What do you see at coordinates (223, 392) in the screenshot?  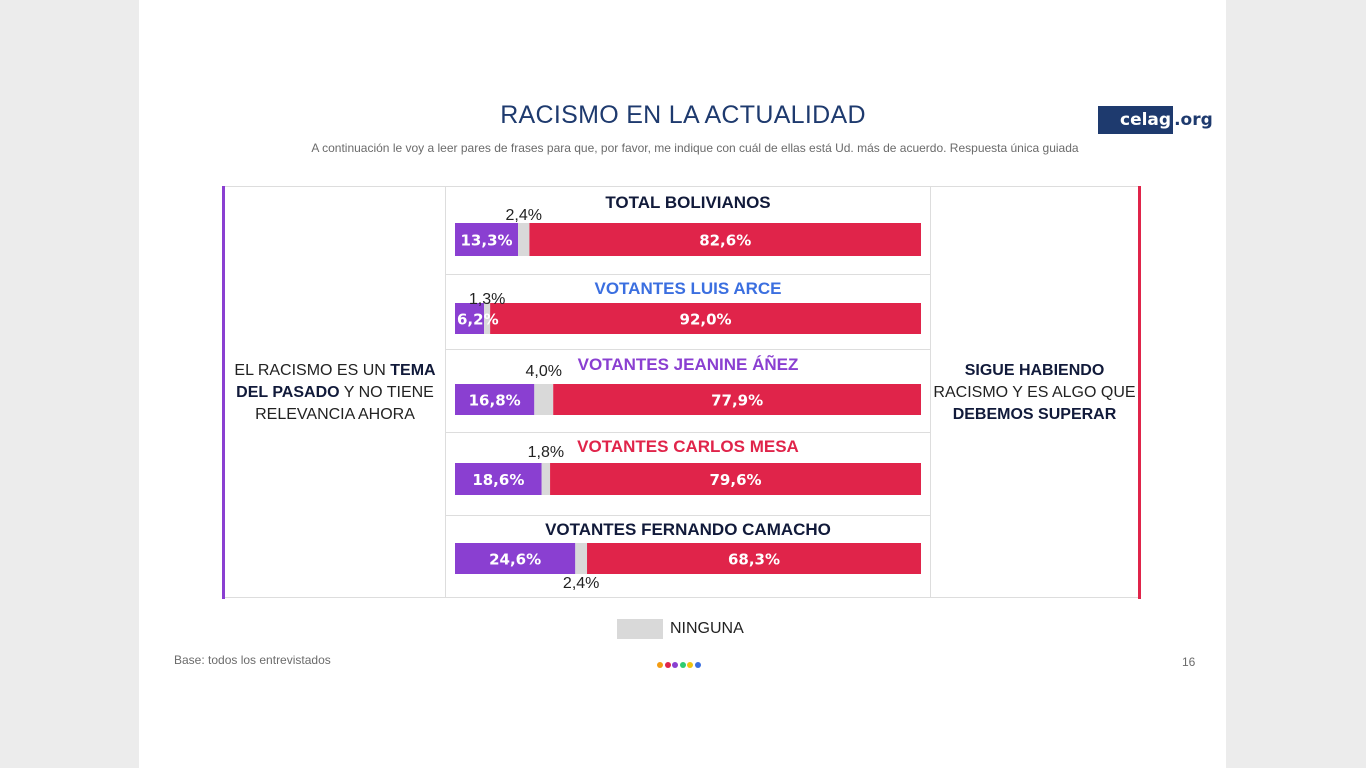 I see `left-accent-bar` at bounding box center [223, 392].